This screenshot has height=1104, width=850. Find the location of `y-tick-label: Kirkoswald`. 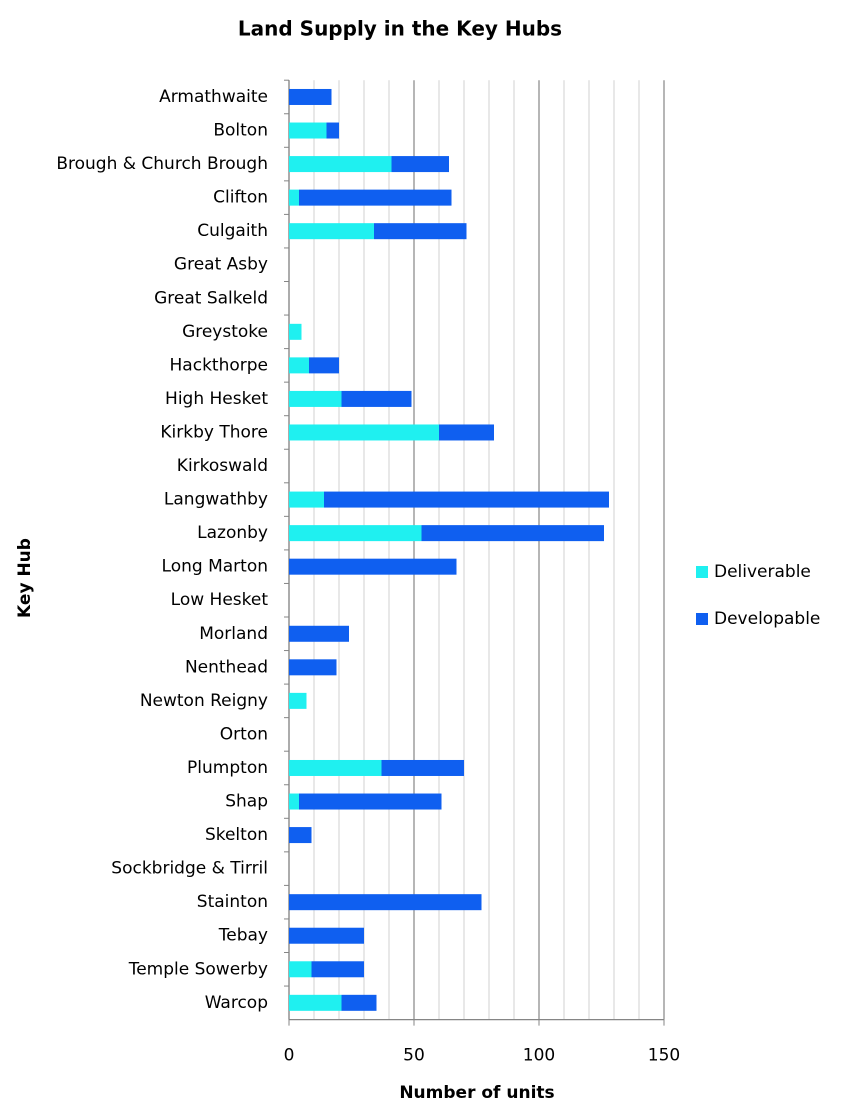

y-tick-label: Kirkoswald is located at coordinates (222, 466).